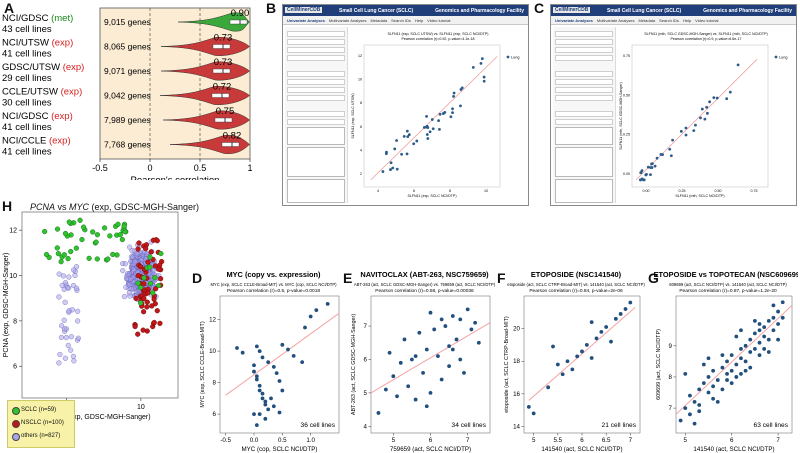  What do you see at coordinates (516, 426) in the screenshot?
I see `y-tick-label: 14` at bounding box center [516, 426].